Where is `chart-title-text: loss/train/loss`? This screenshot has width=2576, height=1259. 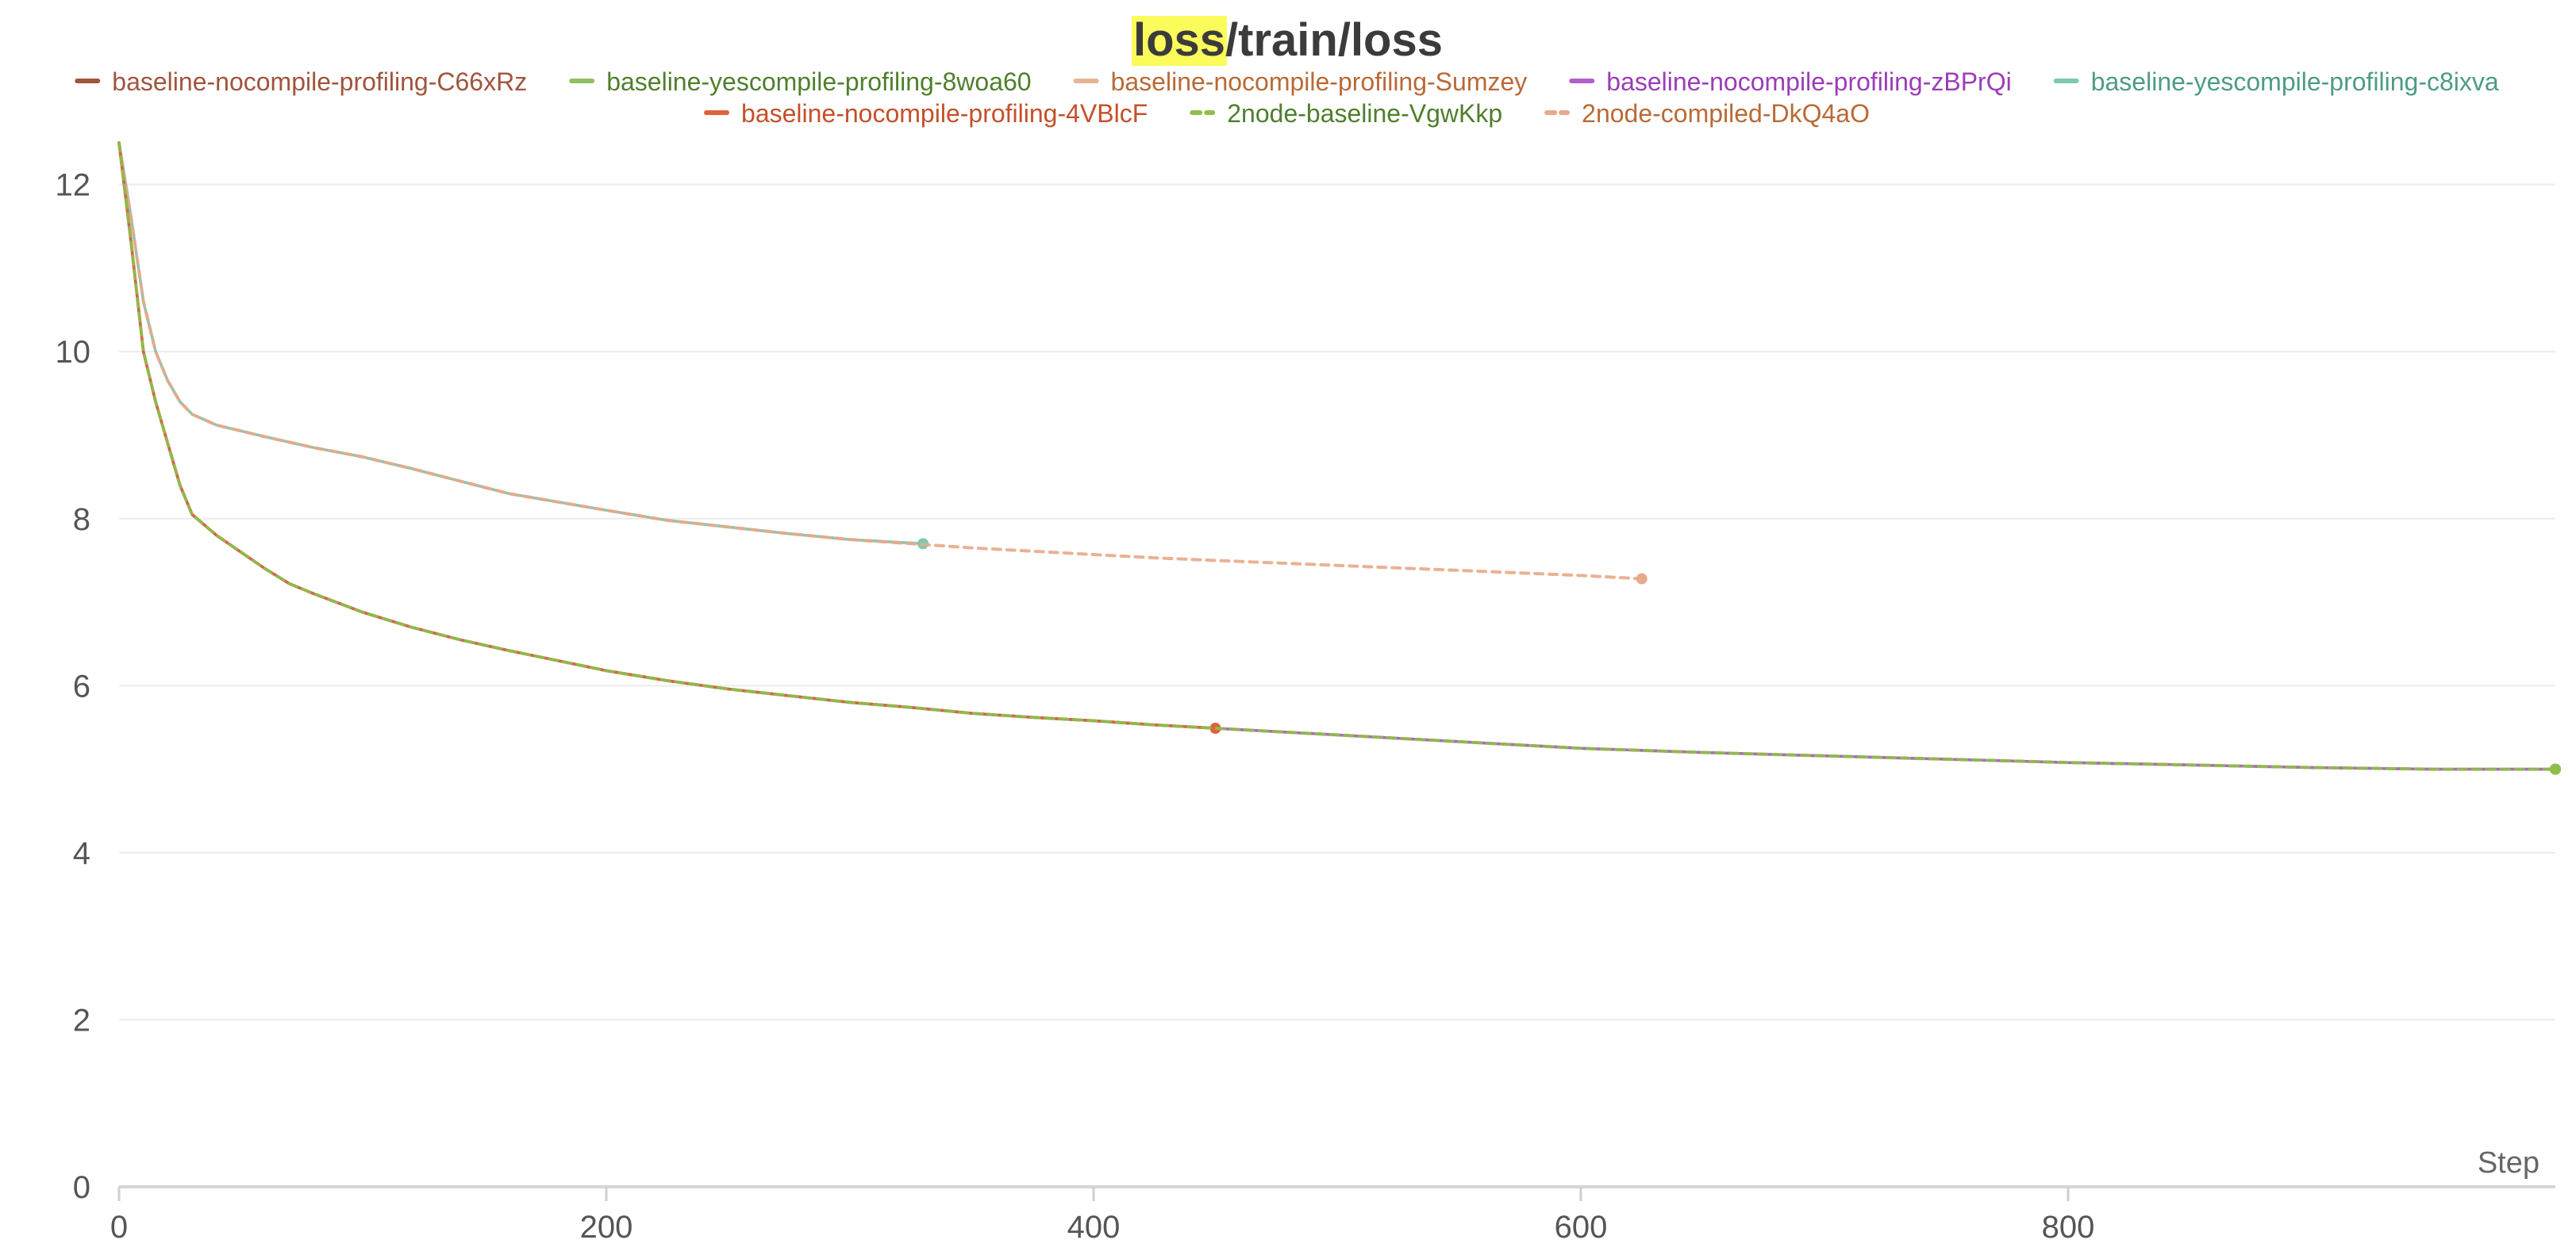 chart-title-text: loss/train/loss is located at coordinates (1288, 40).